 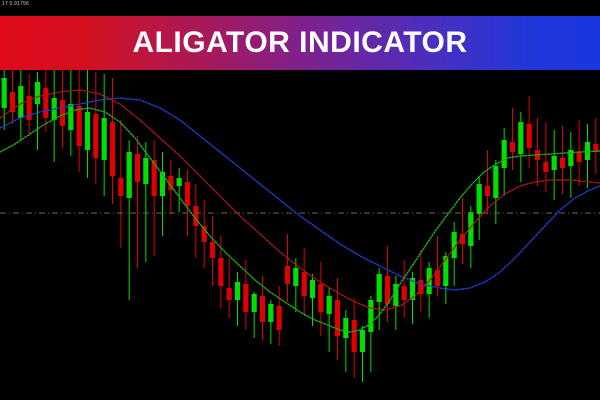 I want to click on title-banner: ALIGATOR INDICATOR, so click(x=300, y=43).